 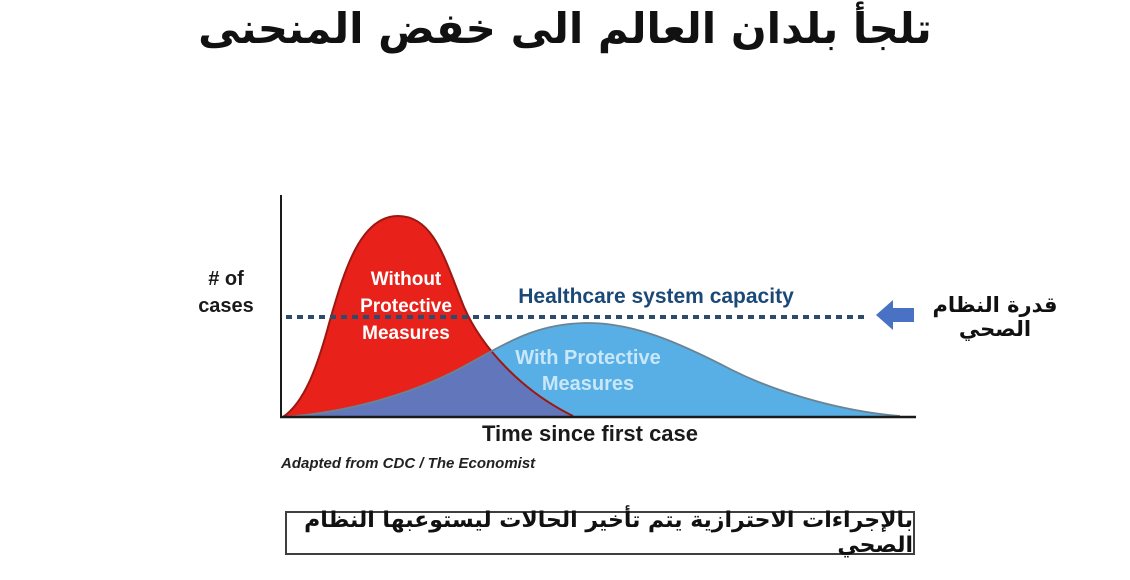 I want to click on red-curve-outline, so click(x=428, y=316).